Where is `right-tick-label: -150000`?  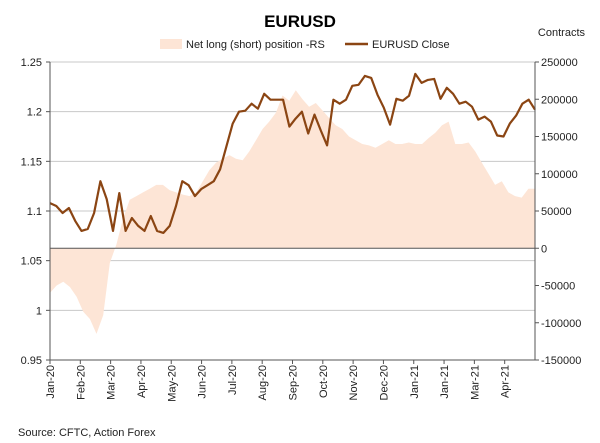 right-tick-label: -150000 is located at coordinates (561, 361).